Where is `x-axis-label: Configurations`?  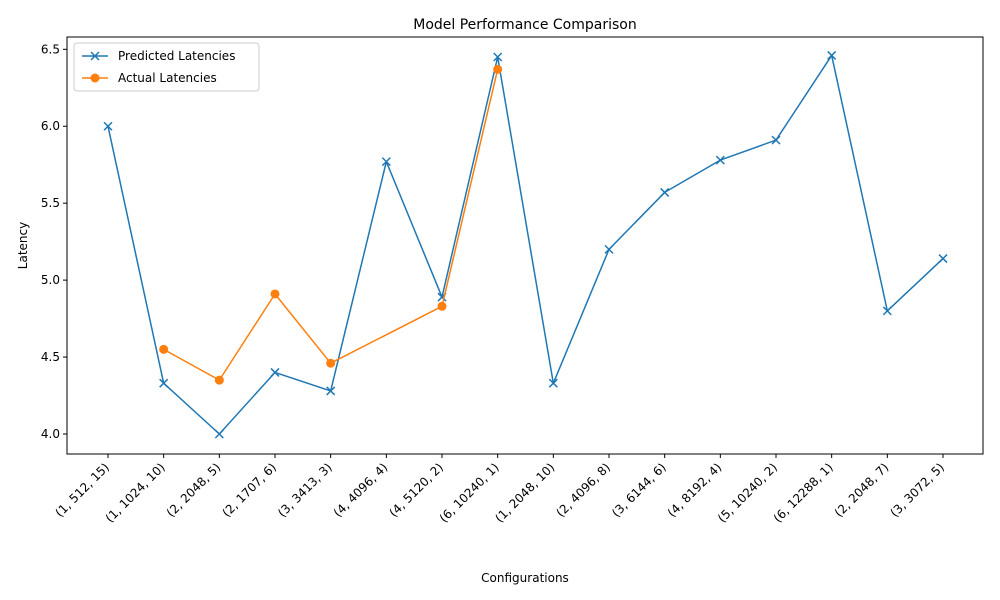
x-axis-label: Configurations is located at coordinates (525, 578).